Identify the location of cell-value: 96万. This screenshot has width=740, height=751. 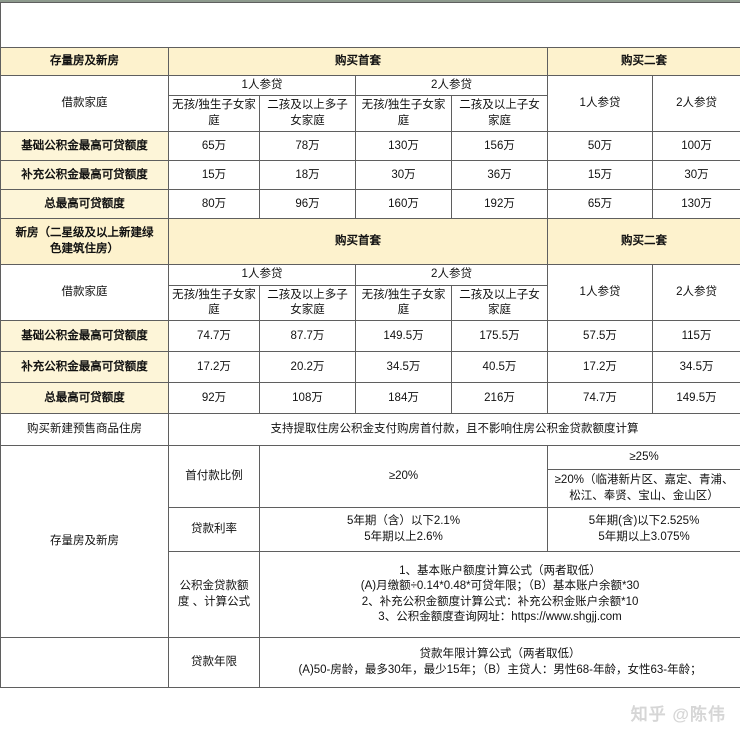
(307, 204).